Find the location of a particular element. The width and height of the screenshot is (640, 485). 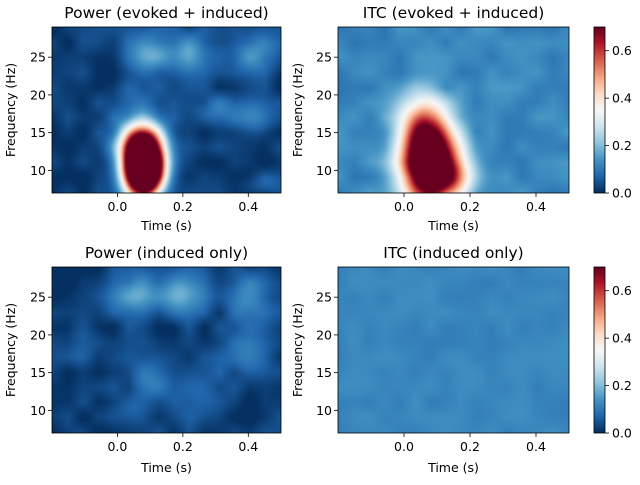

panel-title: Power (evoked + induced) is located at coordinates (166, 13).